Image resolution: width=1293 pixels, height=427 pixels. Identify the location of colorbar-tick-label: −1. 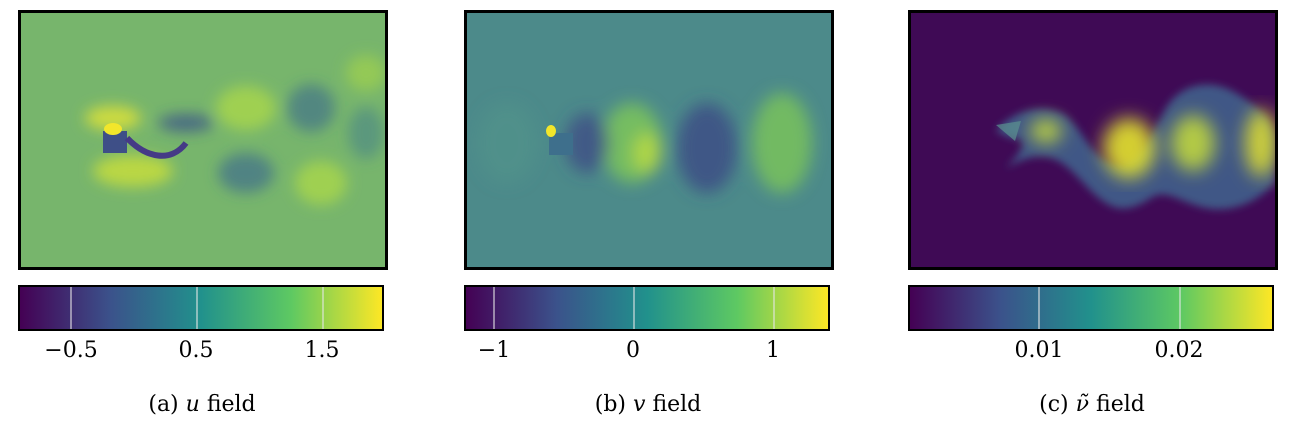
(494, 350).